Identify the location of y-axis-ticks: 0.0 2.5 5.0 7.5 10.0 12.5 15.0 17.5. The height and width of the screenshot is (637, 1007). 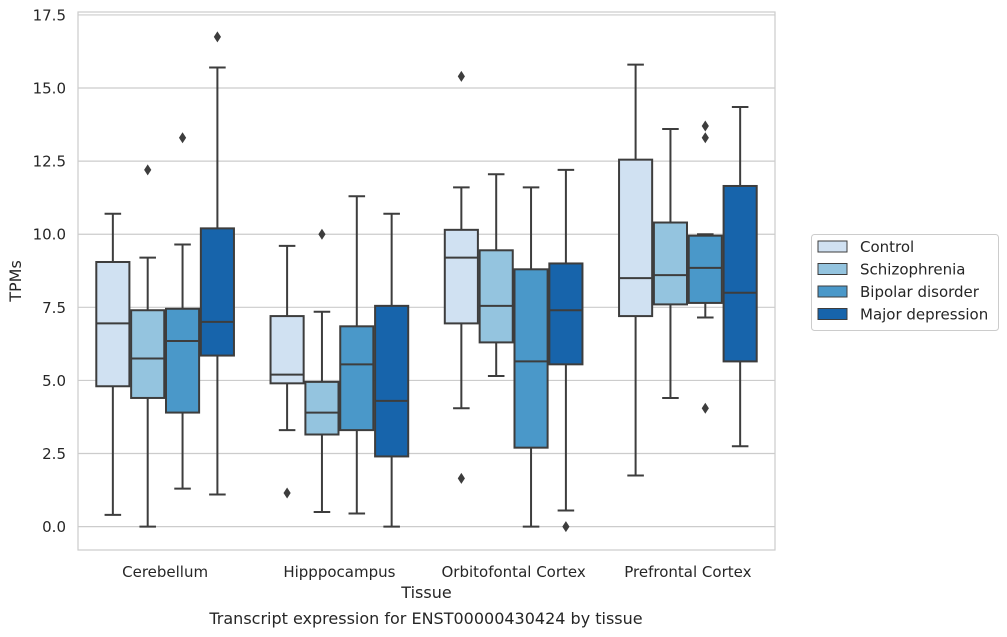
(49, 271).